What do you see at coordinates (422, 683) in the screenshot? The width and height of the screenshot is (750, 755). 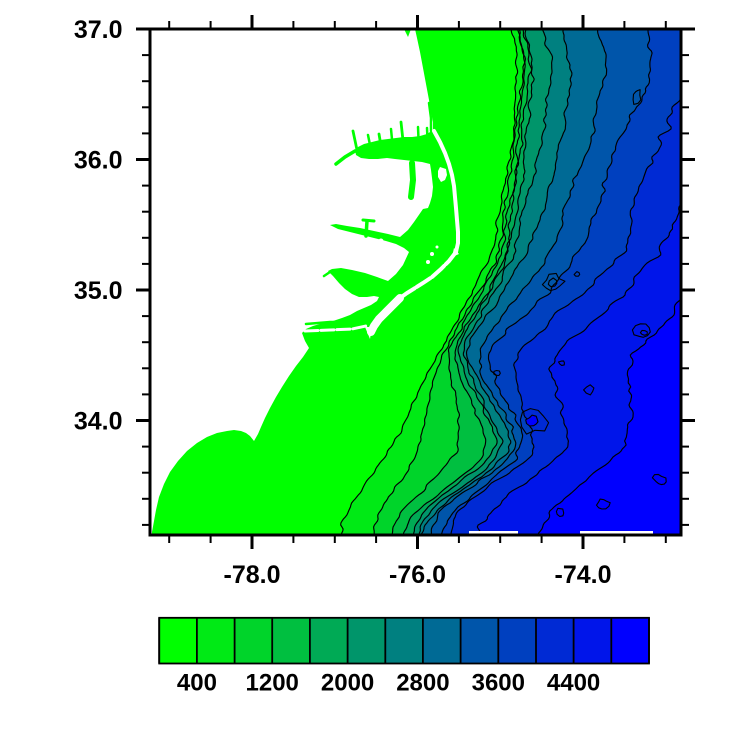 I see `svg-text: 2800` at bounding box center [422, 683].